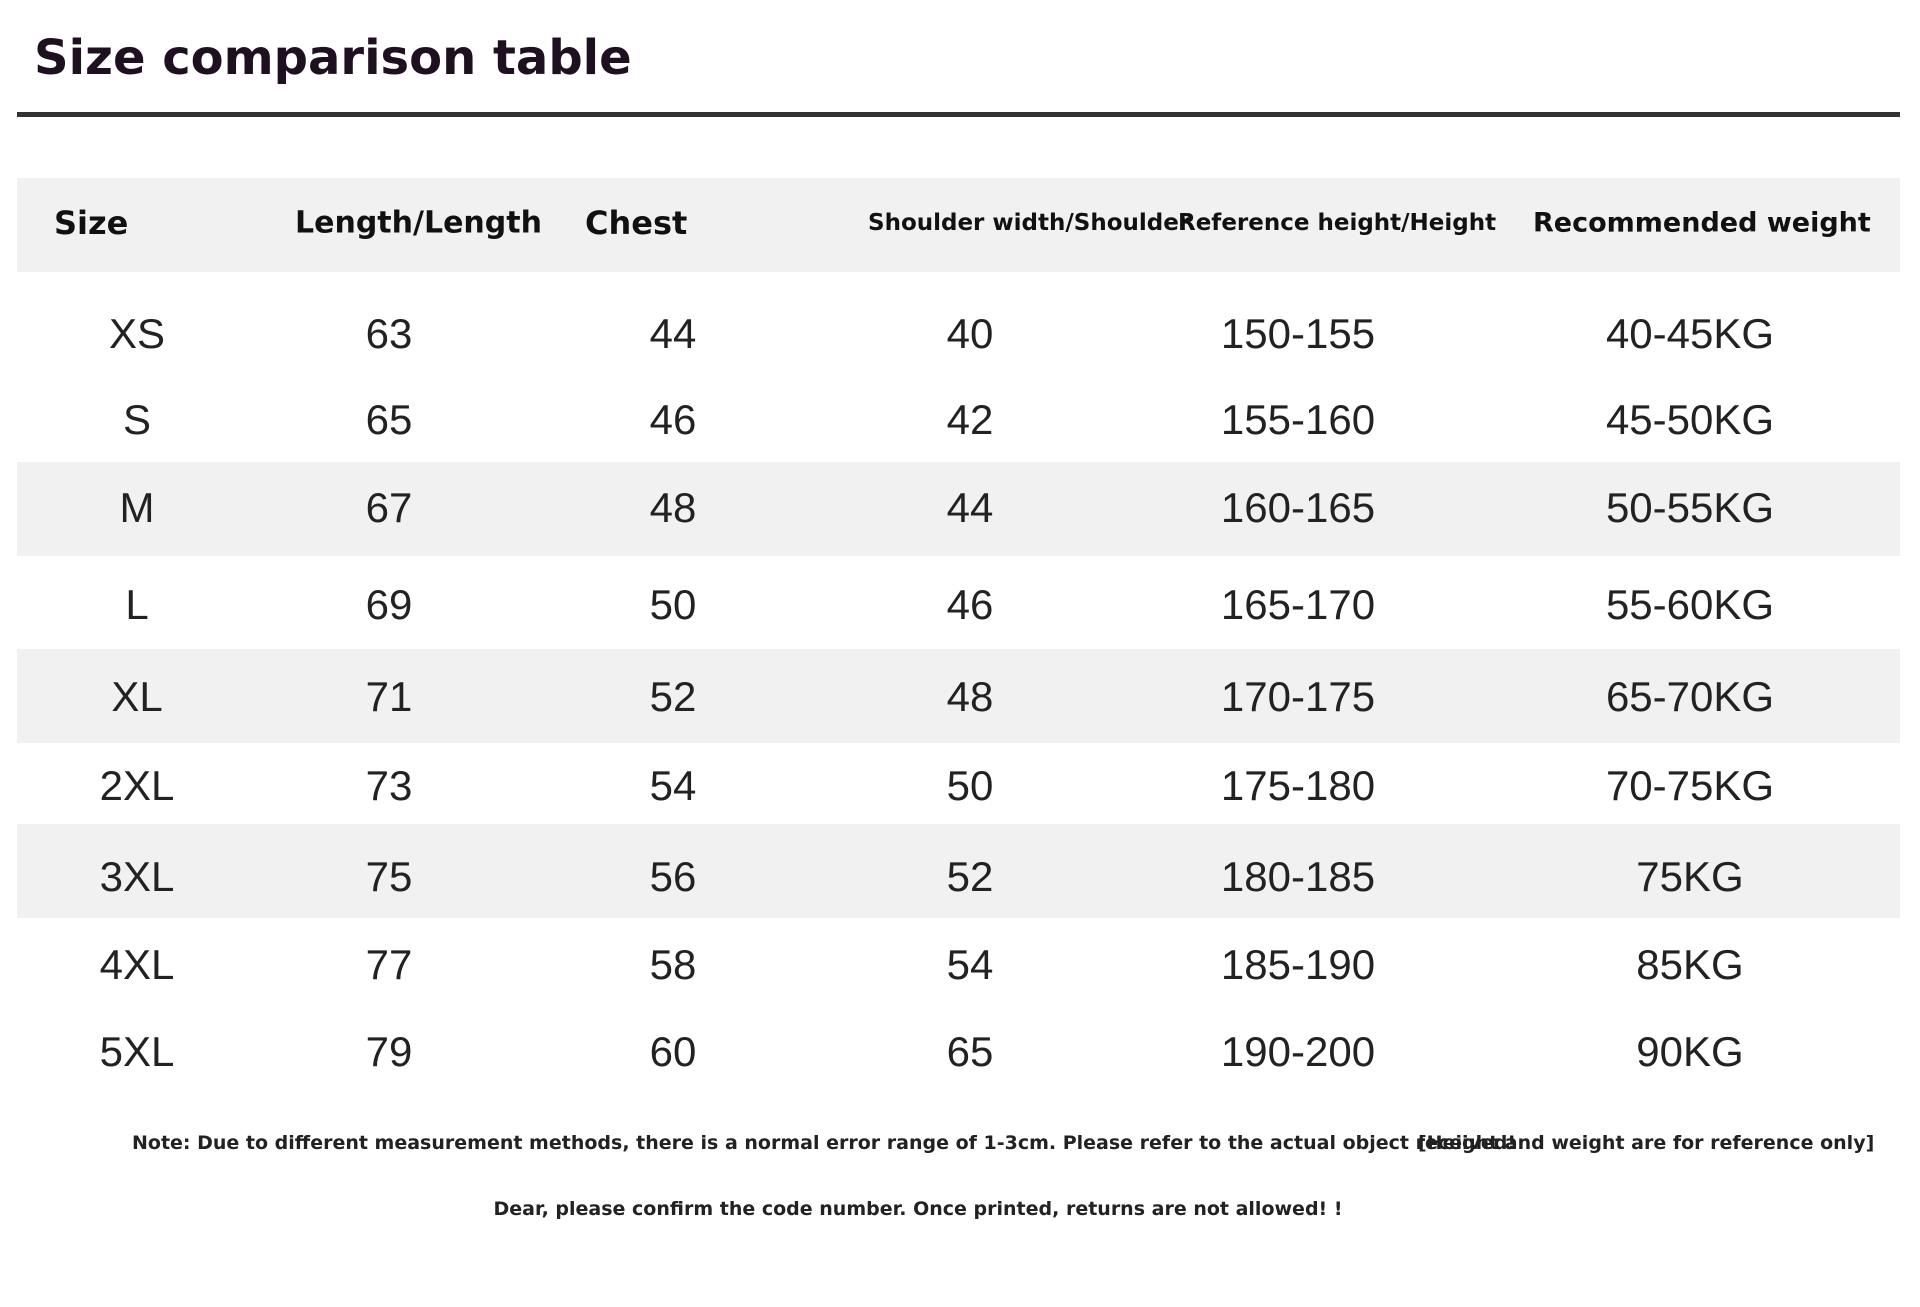 This screenshot has width=1920, height=1307. Describe the element at coordinates (137, 876) in the screenshot. I see `table-cell: 3XL` at that location.